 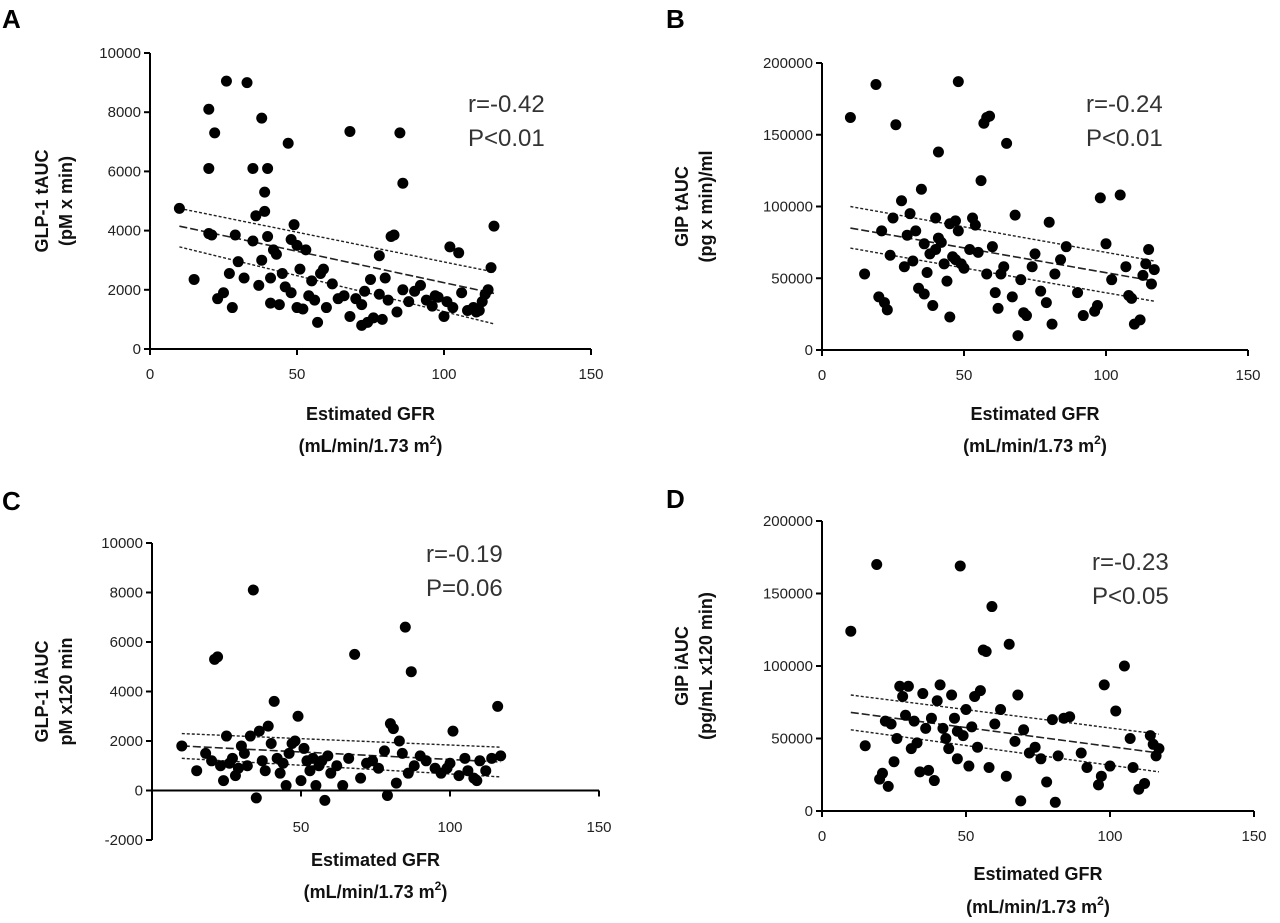 What do you see at coordinates (126, 741) in the screenshot?
I see `y-tick-label: 2000` at bounding box center [126, 741].